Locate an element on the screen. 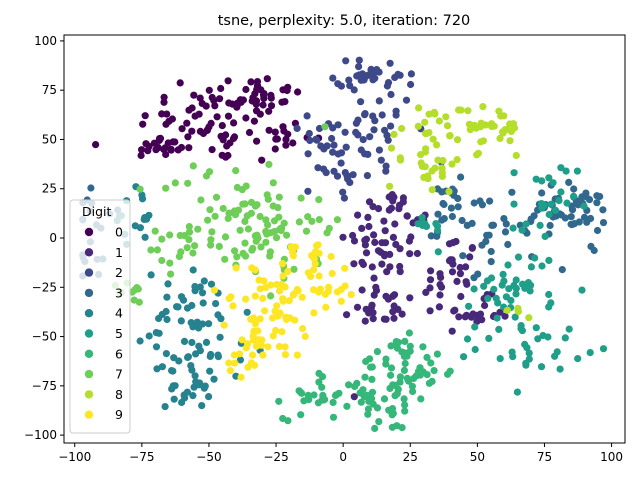 Image resolution: width=640 pixels, height=480 pixels. y-tick-label: −50 is located at coordinates (44, 337).